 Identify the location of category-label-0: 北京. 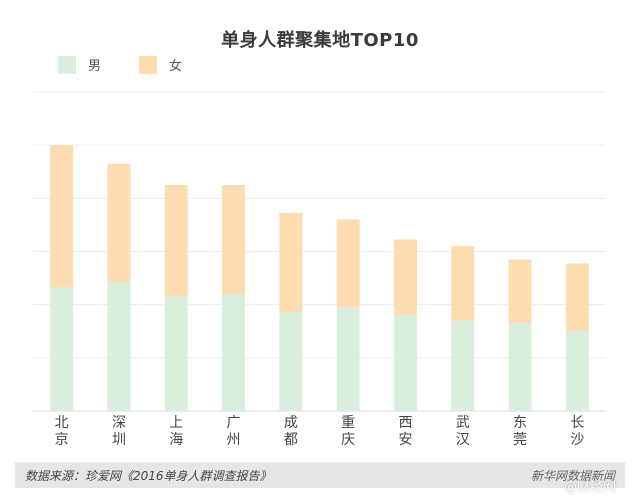
(62, 431).